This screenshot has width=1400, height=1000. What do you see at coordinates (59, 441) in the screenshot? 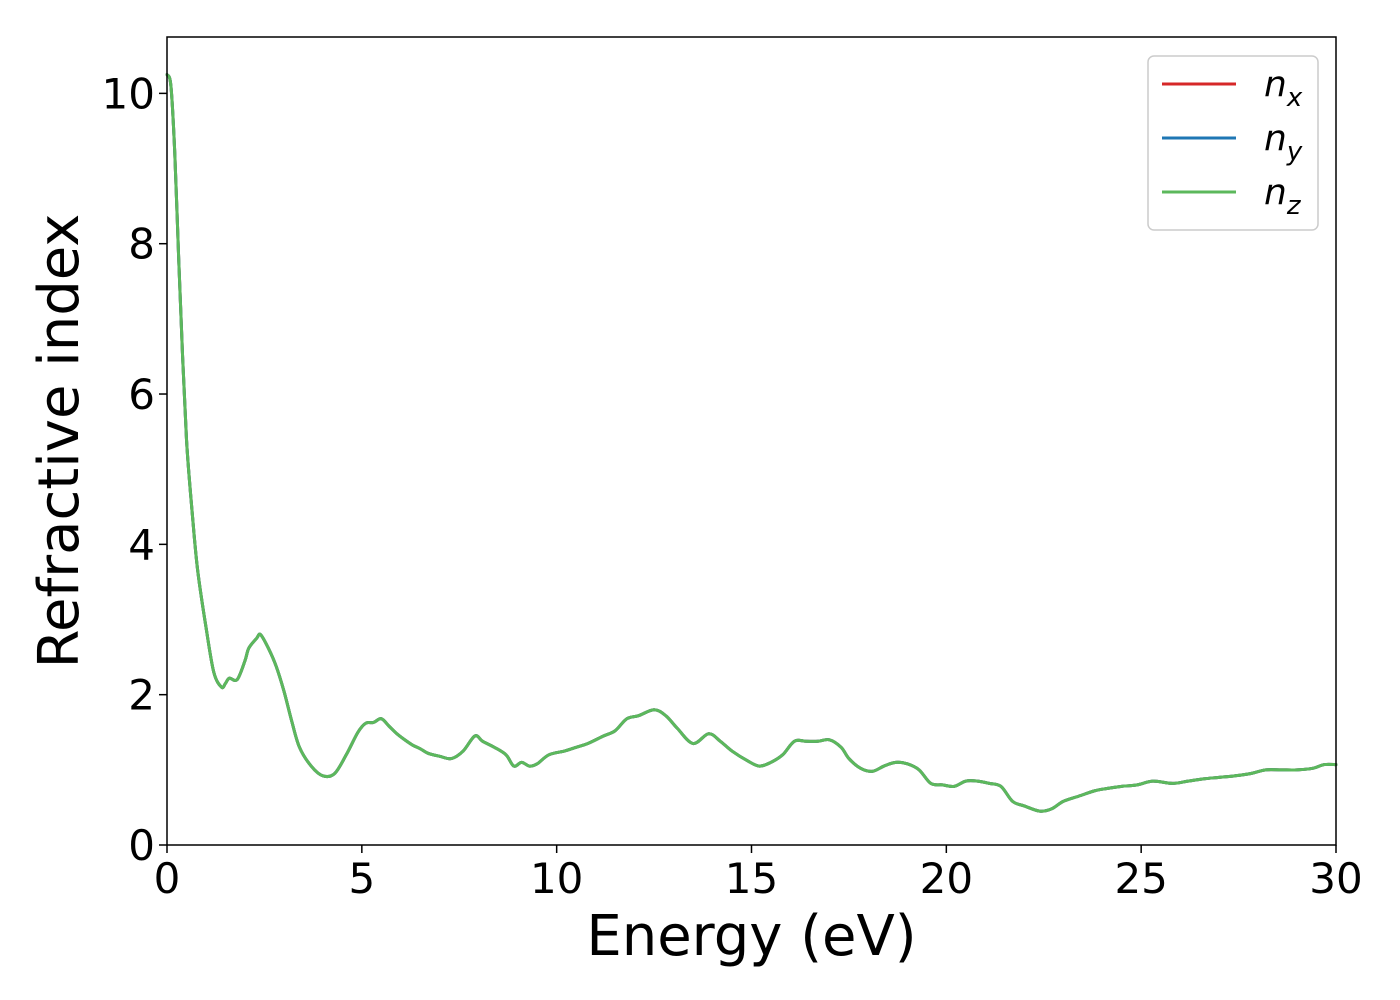
I see `y-axis-label: Refractive index` at bounding box center [59, 441].